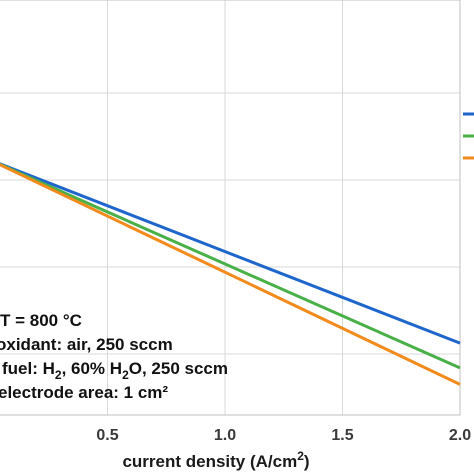 This screenshot has height=474, width=474. I want to click on legend, so click(468, 136).